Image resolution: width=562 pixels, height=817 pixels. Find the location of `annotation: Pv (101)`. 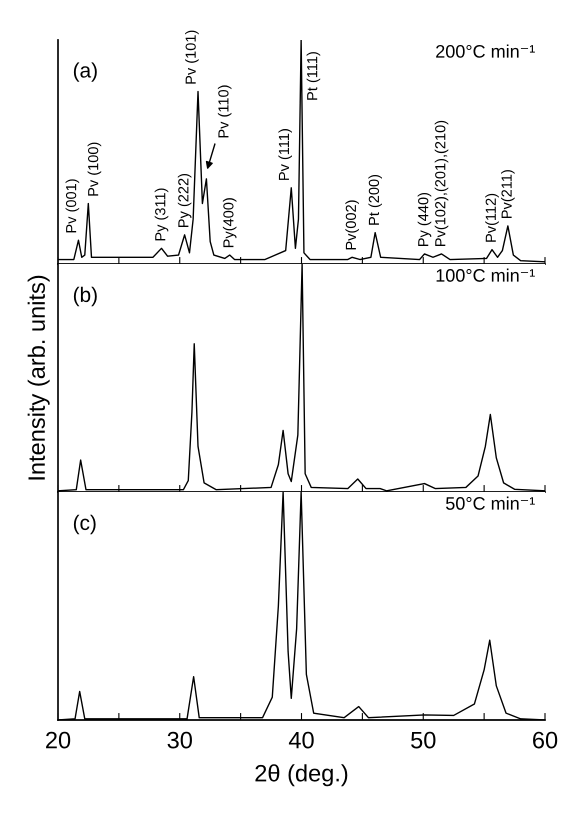

annotation: Pv (101) is located at coordinates (192, 57).